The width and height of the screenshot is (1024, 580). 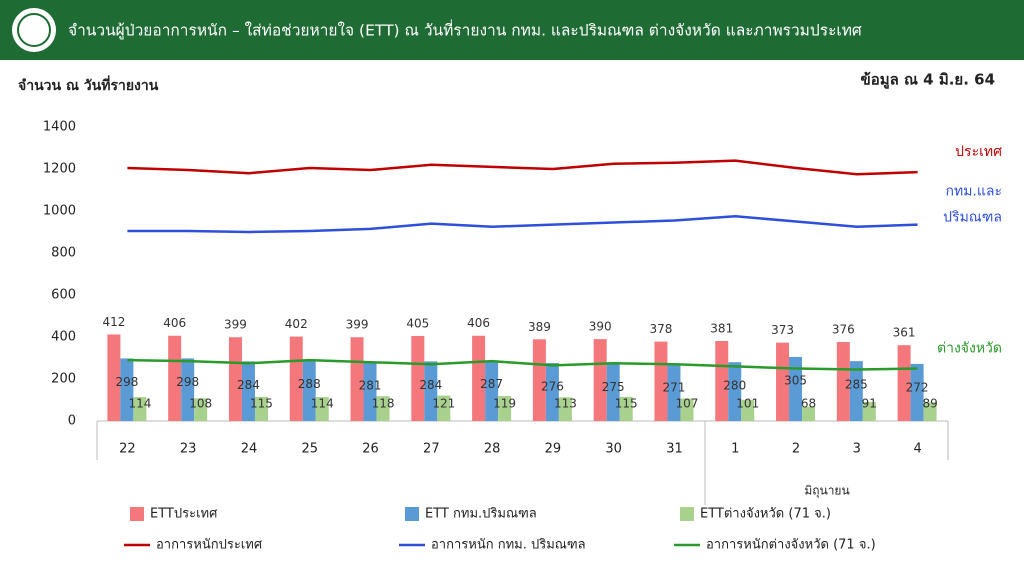 What do you see at coordinates (826, 491) in the screenshot?
I see `month-label: มิถุนายน` at bounding box center [826, 491].